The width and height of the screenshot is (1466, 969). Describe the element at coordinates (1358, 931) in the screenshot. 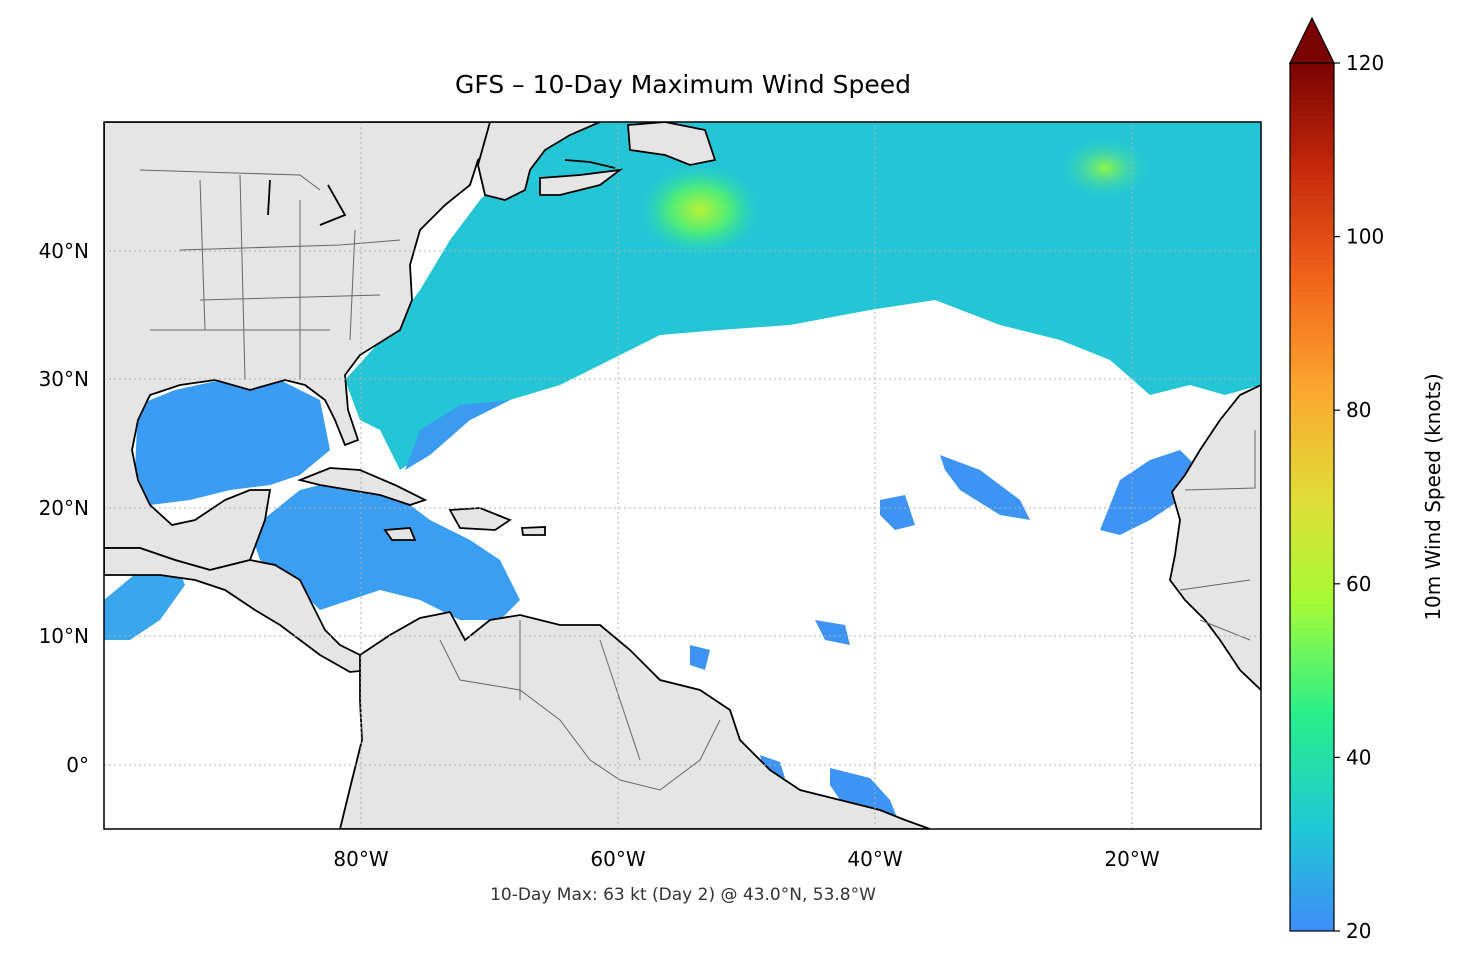

I see `colorbar-tick-label: 20` at that location.